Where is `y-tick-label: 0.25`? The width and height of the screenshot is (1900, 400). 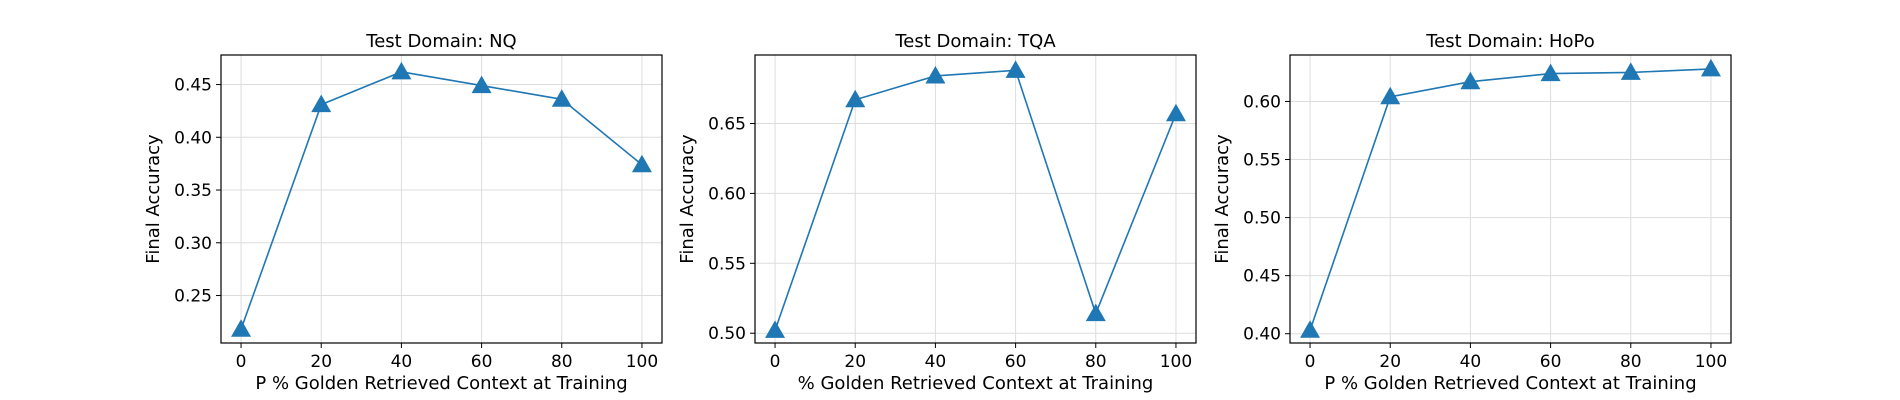 y-tick-label: 0.25 is located at coordinates (193, 297).